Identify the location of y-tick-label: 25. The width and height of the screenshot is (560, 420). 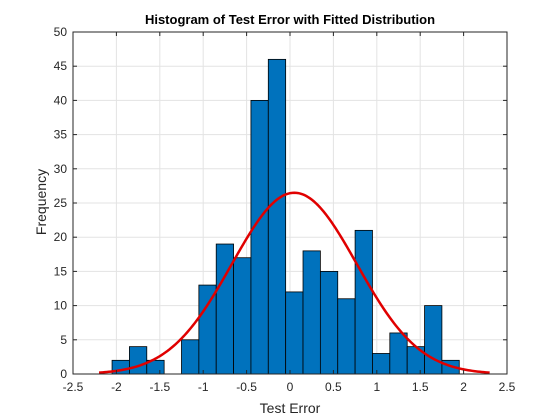
(61, 203).